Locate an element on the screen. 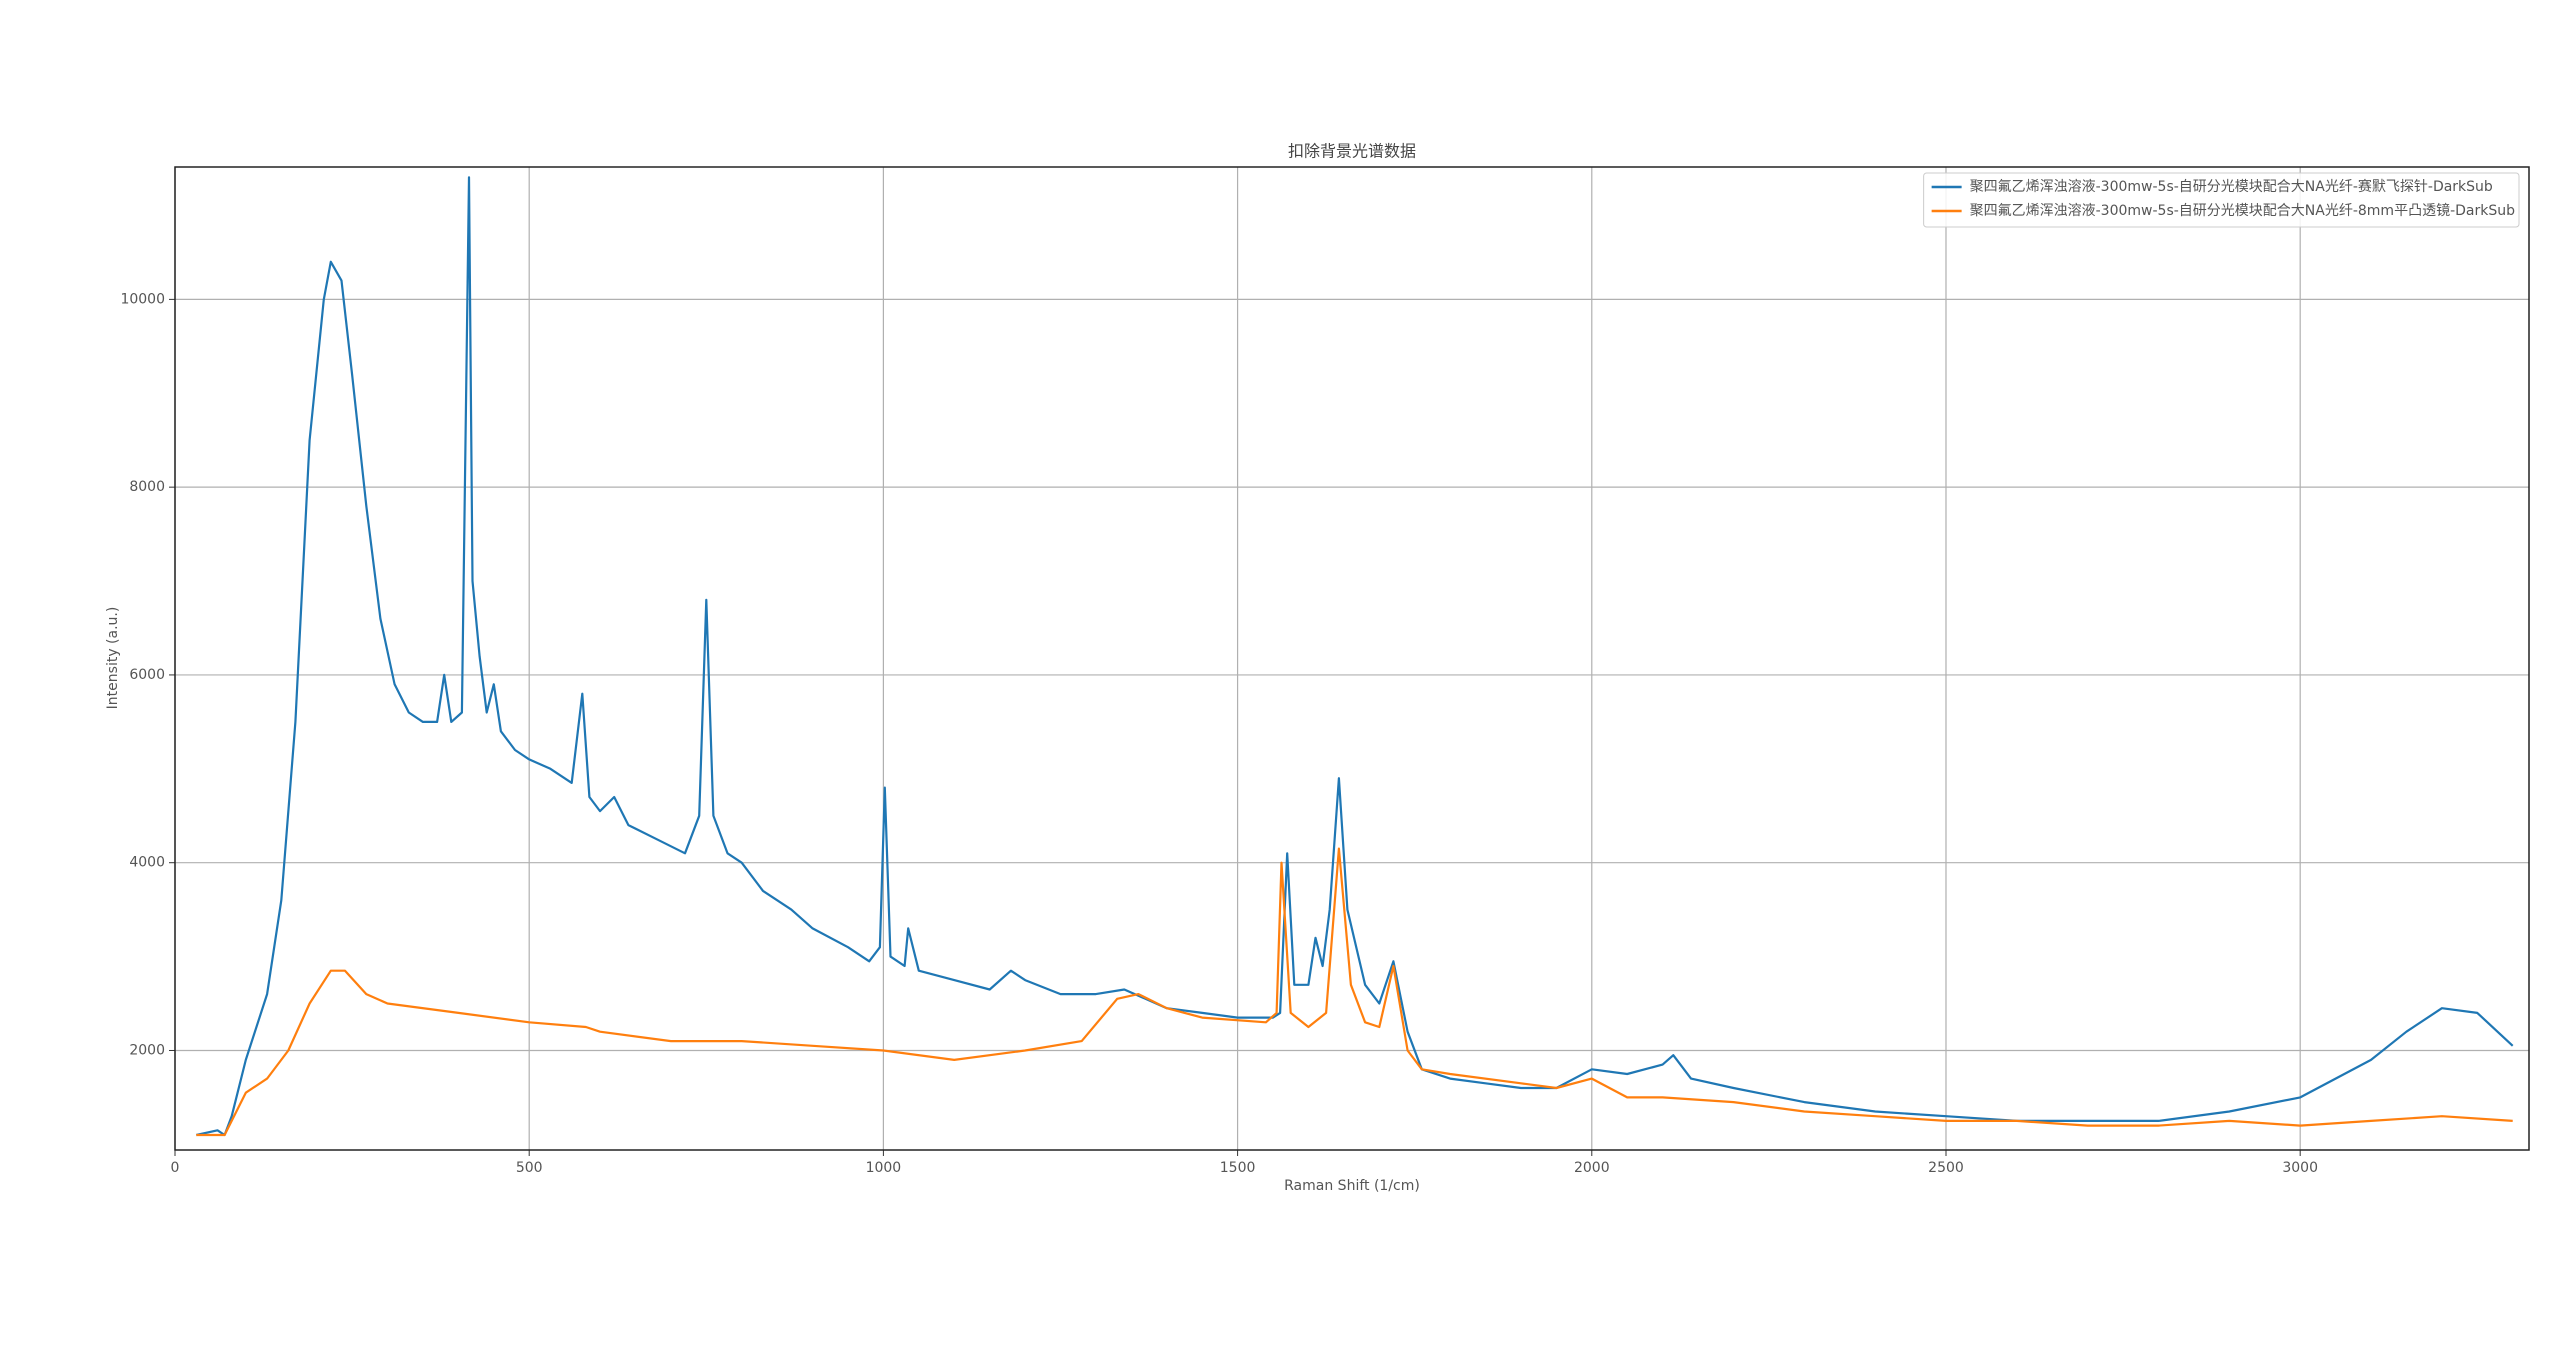 The width and height of the screenshot is (2560, 1351). x-tick-label: 500 is located at coordinates (529, 1168).